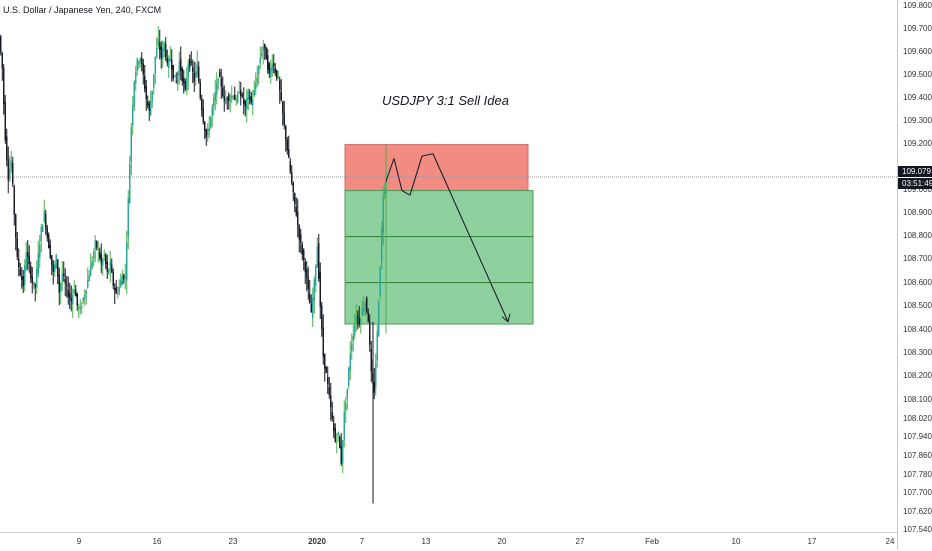 The width and height of the screenshot is (932, 551). Describe the element at coordinates (917, 455) in the screenshot. I see `price-tick-label: 107.860` at that location.